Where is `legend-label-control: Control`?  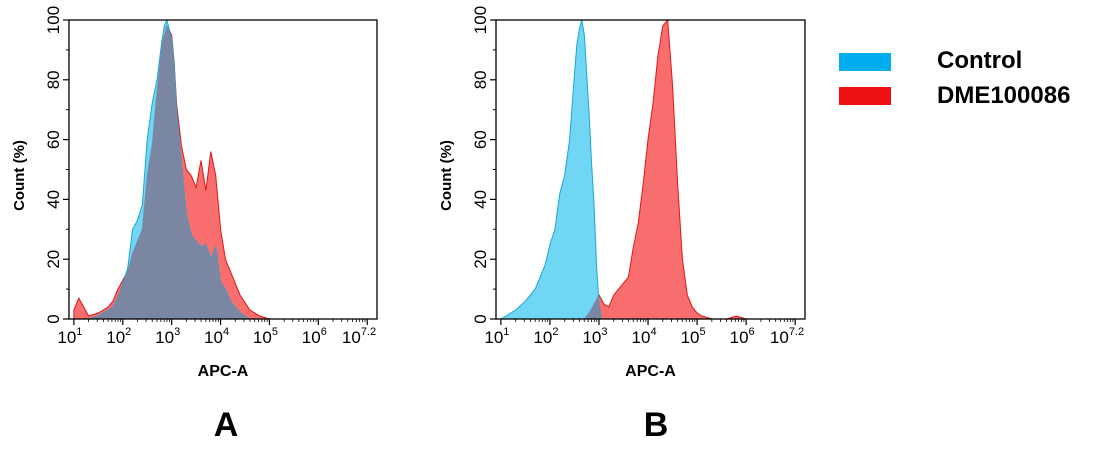
legend-label-control: Control is located at coordinates (979, 60).